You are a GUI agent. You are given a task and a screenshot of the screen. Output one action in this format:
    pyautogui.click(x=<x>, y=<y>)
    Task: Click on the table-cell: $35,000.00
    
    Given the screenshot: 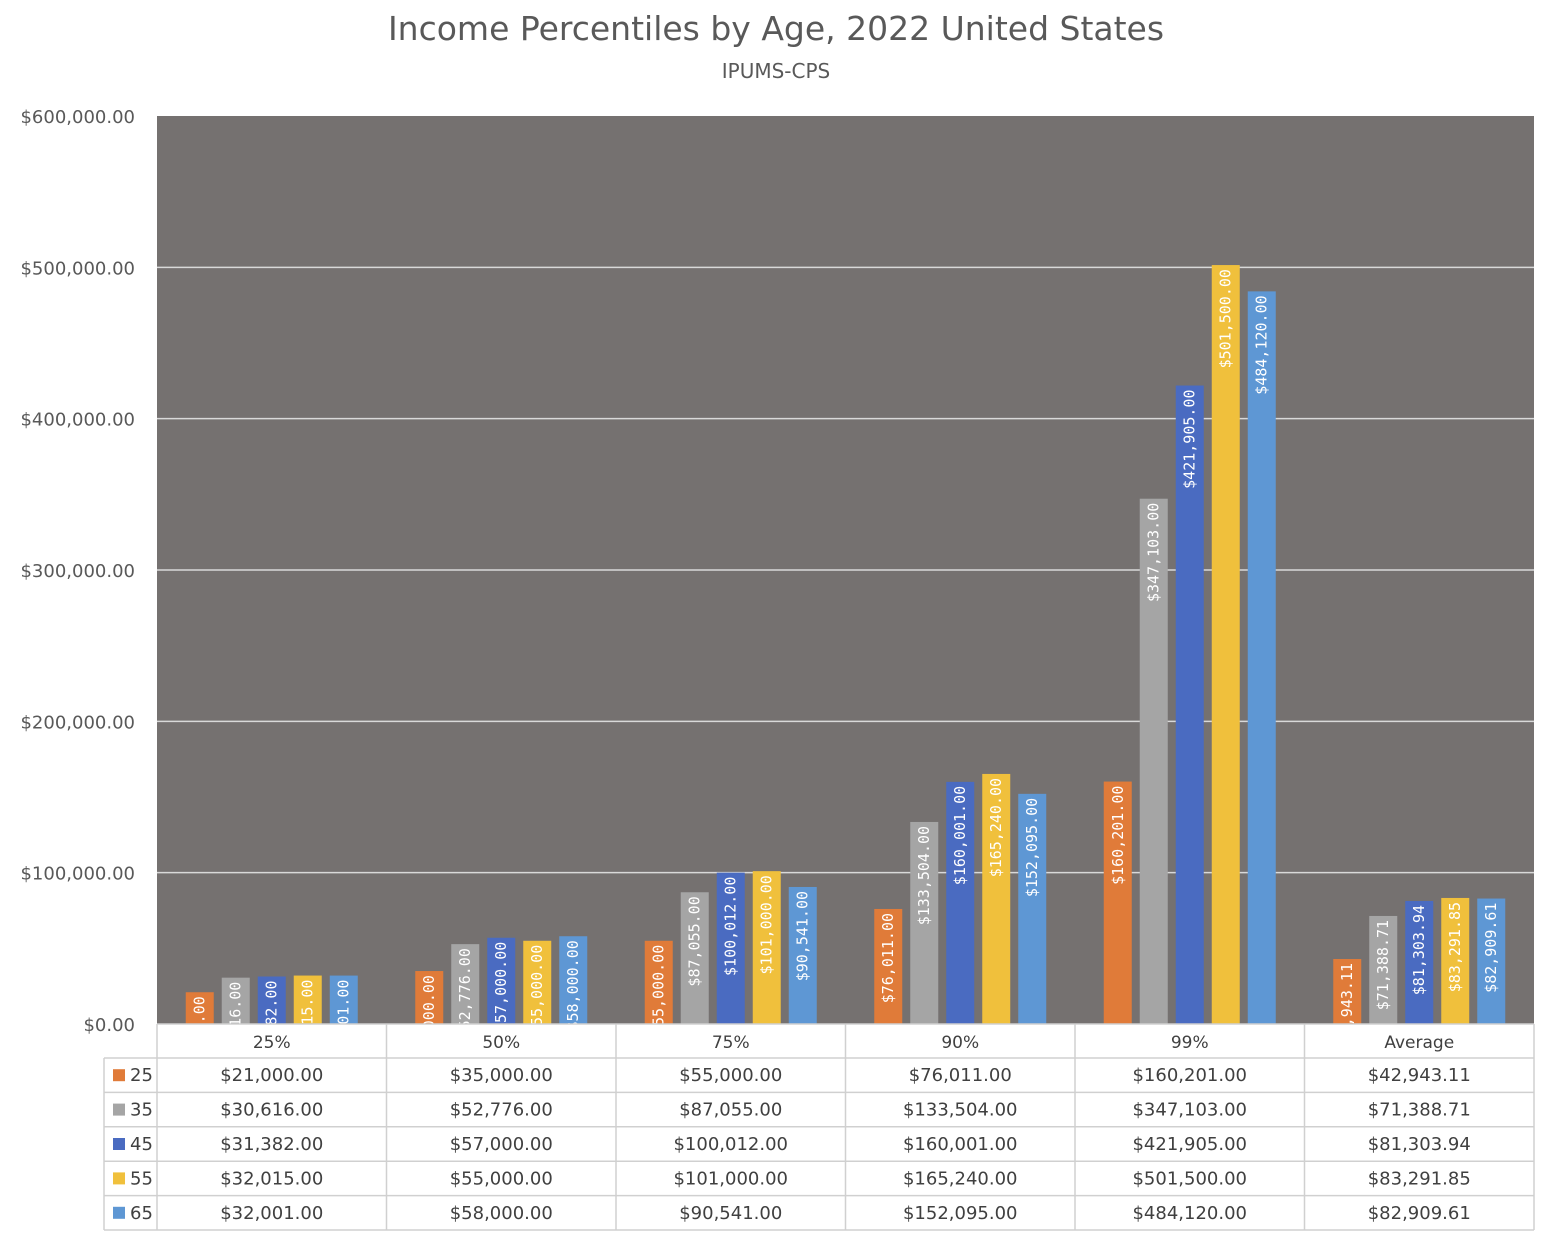 What is the action you would take?
    pyautogui.click(x=501, y=1075)
    